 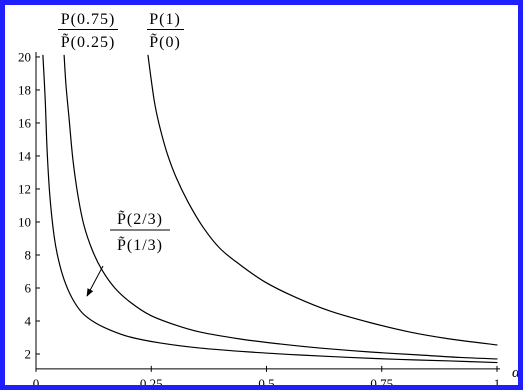 What do you see at coordinates (88, 31) in the screenshot?
I see `series-label-p075-over-p025: P(0.75) P̃(0.25)` at bounding box center [88, 31].